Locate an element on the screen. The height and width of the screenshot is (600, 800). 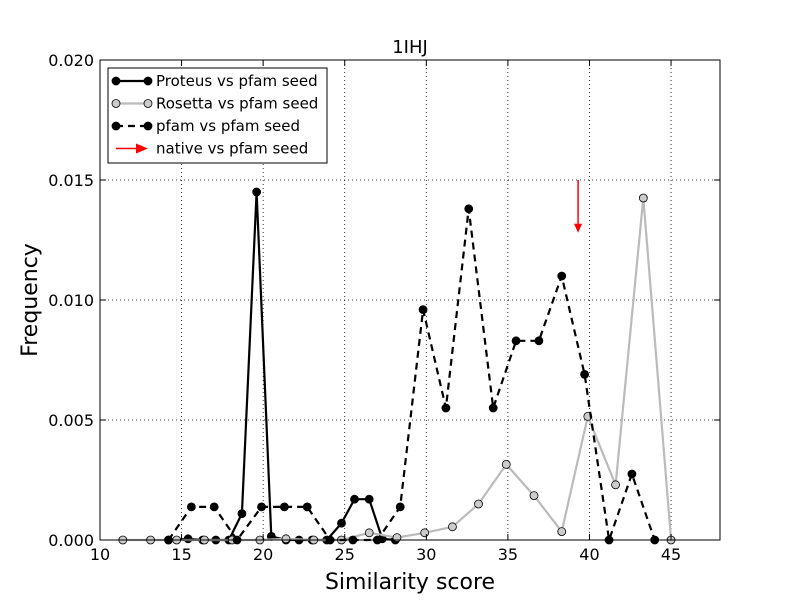
native-marker-layer is located at coordinates (578, 206).